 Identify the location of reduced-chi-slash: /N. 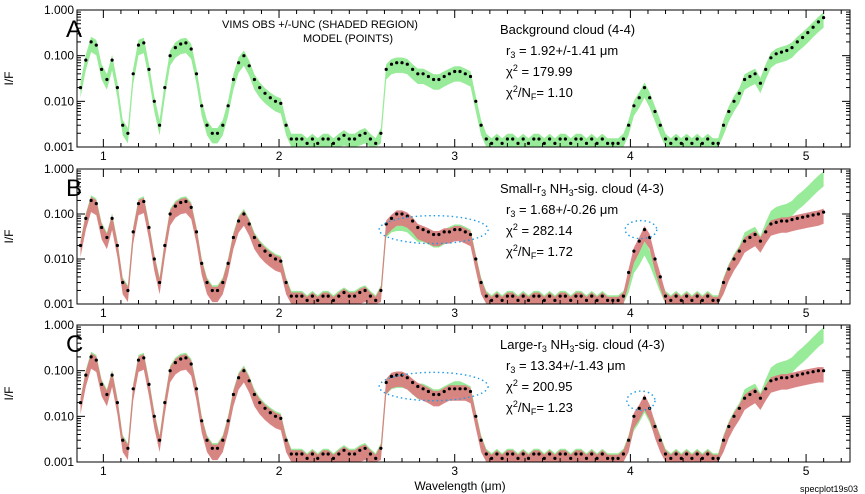
(524, 251).